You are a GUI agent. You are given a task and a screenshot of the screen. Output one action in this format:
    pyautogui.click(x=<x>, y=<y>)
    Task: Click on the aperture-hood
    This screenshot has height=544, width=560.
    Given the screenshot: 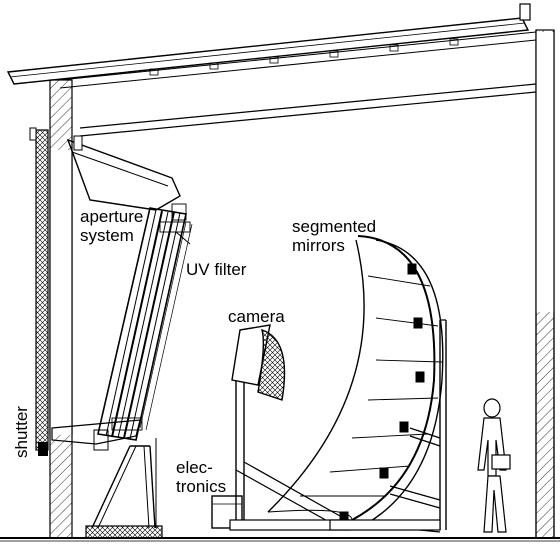 What is the action you would take?
    pyautogui.click(x=123, y=173)
    